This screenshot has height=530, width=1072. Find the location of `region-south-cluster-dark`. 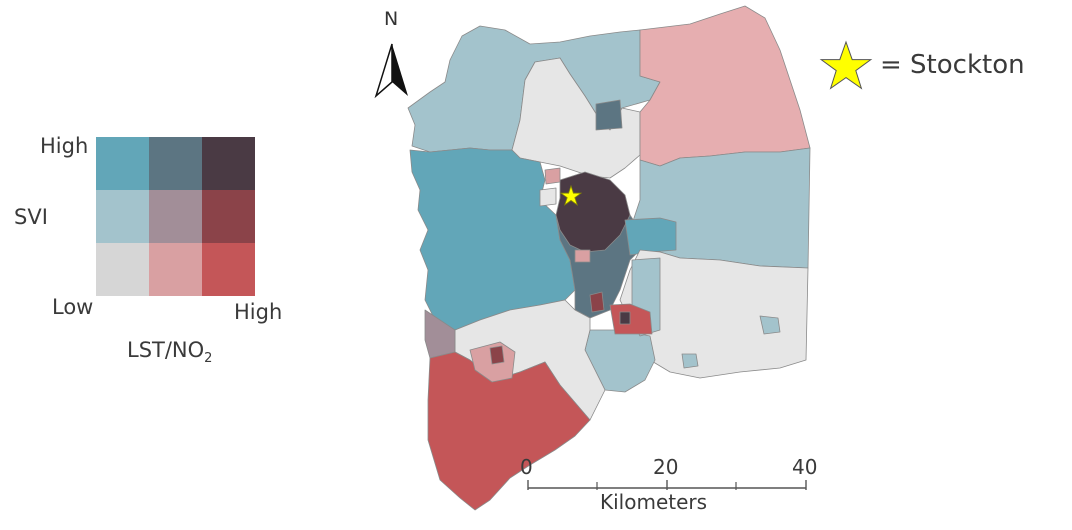

region-south-cluster-dark is located at coordinates (497, 355).